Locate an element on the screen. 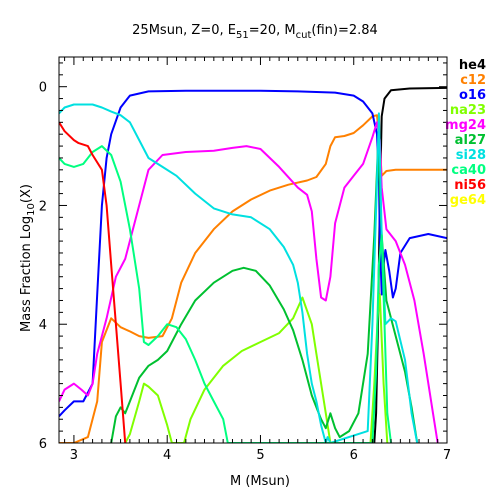 The image size is (500, 500). y-tick-label: 2 is located at coordinates (43, 206).